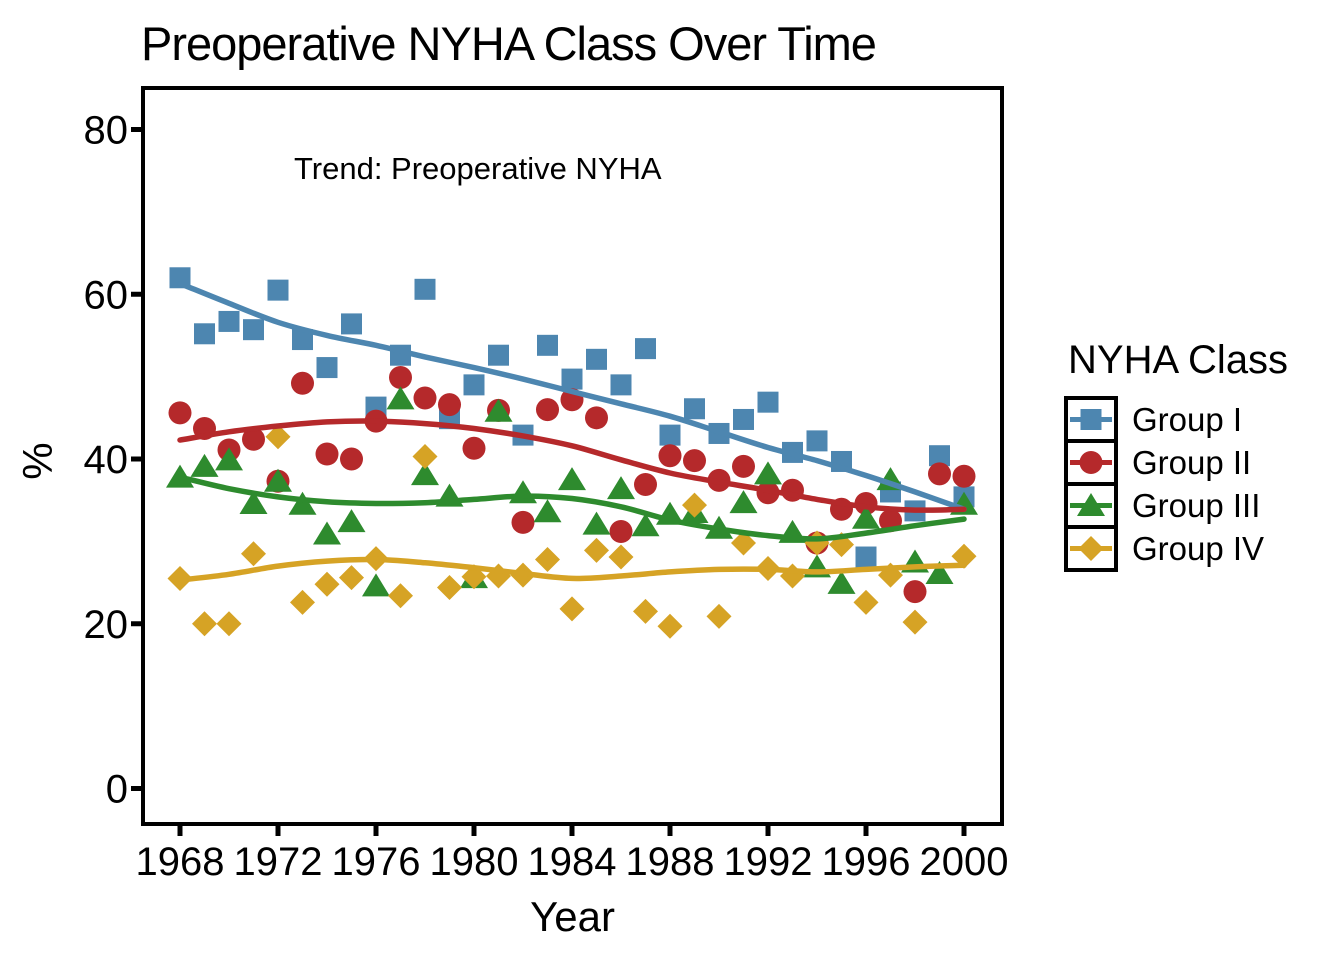  I want to click on legend-diamond-glyph, so click(1091, 548).